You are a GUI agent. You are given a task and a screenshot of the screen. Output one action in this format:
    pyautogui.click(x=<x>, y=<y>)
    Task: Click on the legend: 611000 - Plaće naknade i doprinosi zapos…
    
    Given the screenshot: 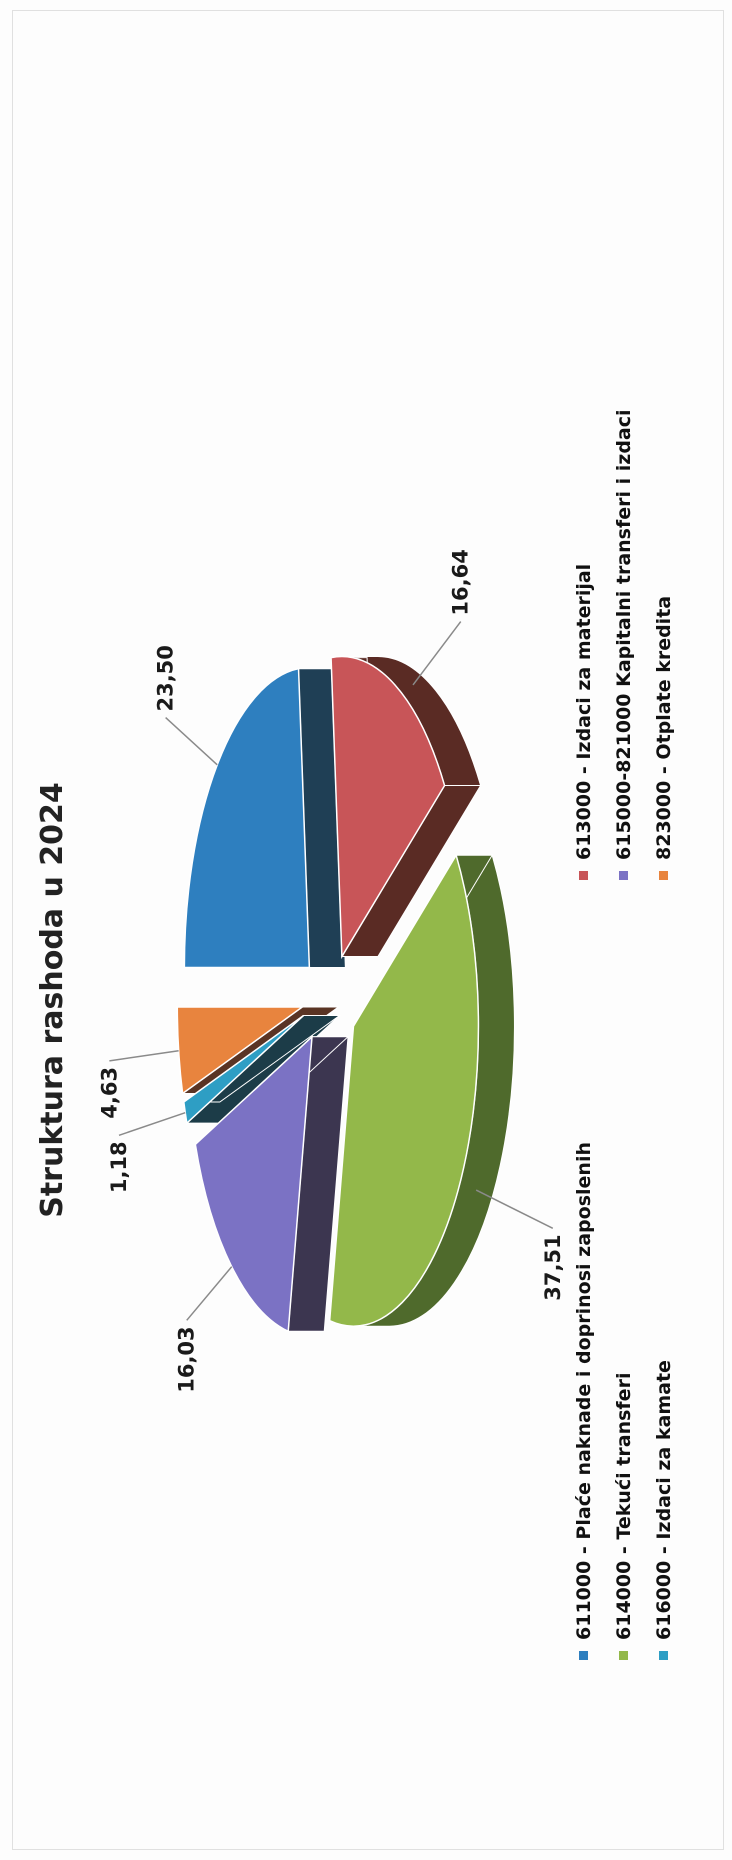 What is the action you would take?
    pyautogui.click(x=624, y=1034)
    